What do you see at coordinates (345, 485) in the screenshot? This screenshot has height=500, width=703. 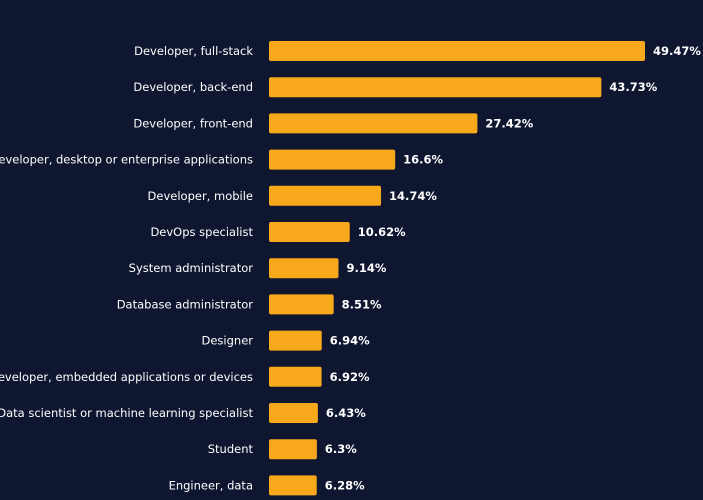 I see `value-label: 6.28%` at bounding box center [345, 485].